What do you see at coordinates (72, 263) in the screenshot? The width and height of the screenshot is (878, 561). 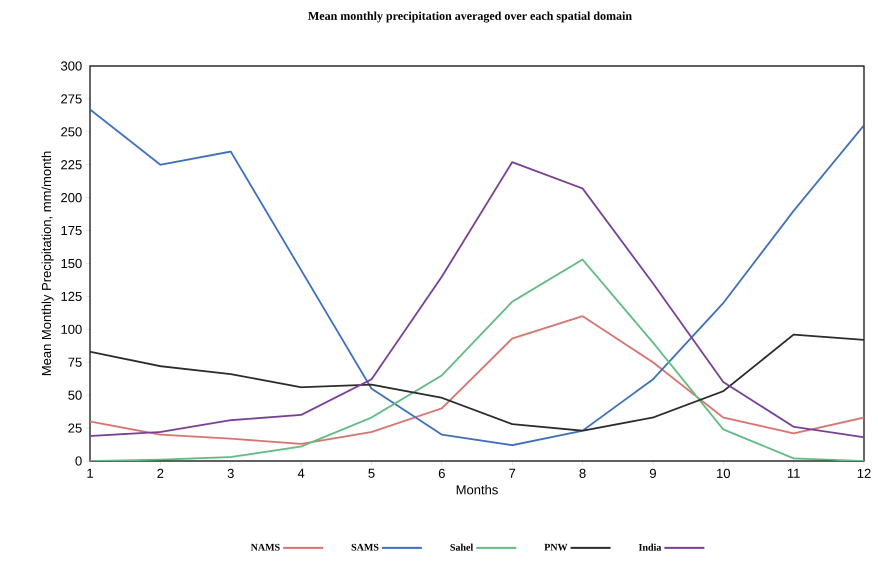 I see `y-tick-label: 150` at bounding box center [72, 263].